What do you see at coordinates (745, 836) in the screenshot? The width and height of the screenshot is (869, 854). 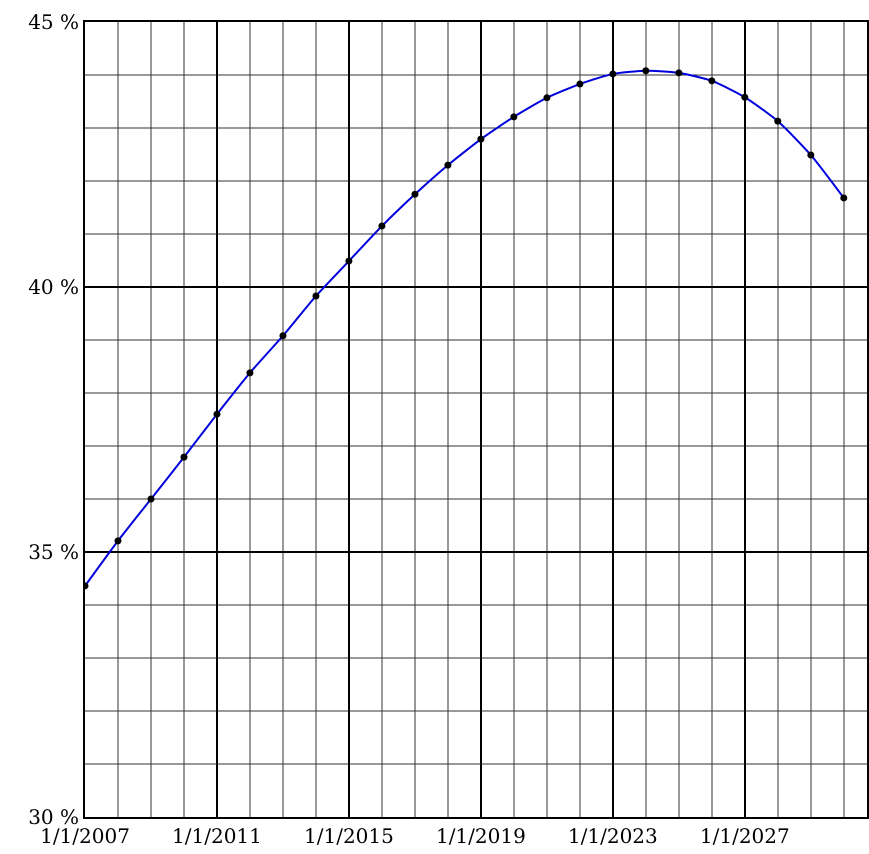 I see `x-tick-label: 1/1/2027` at bounding box center [745, 836].